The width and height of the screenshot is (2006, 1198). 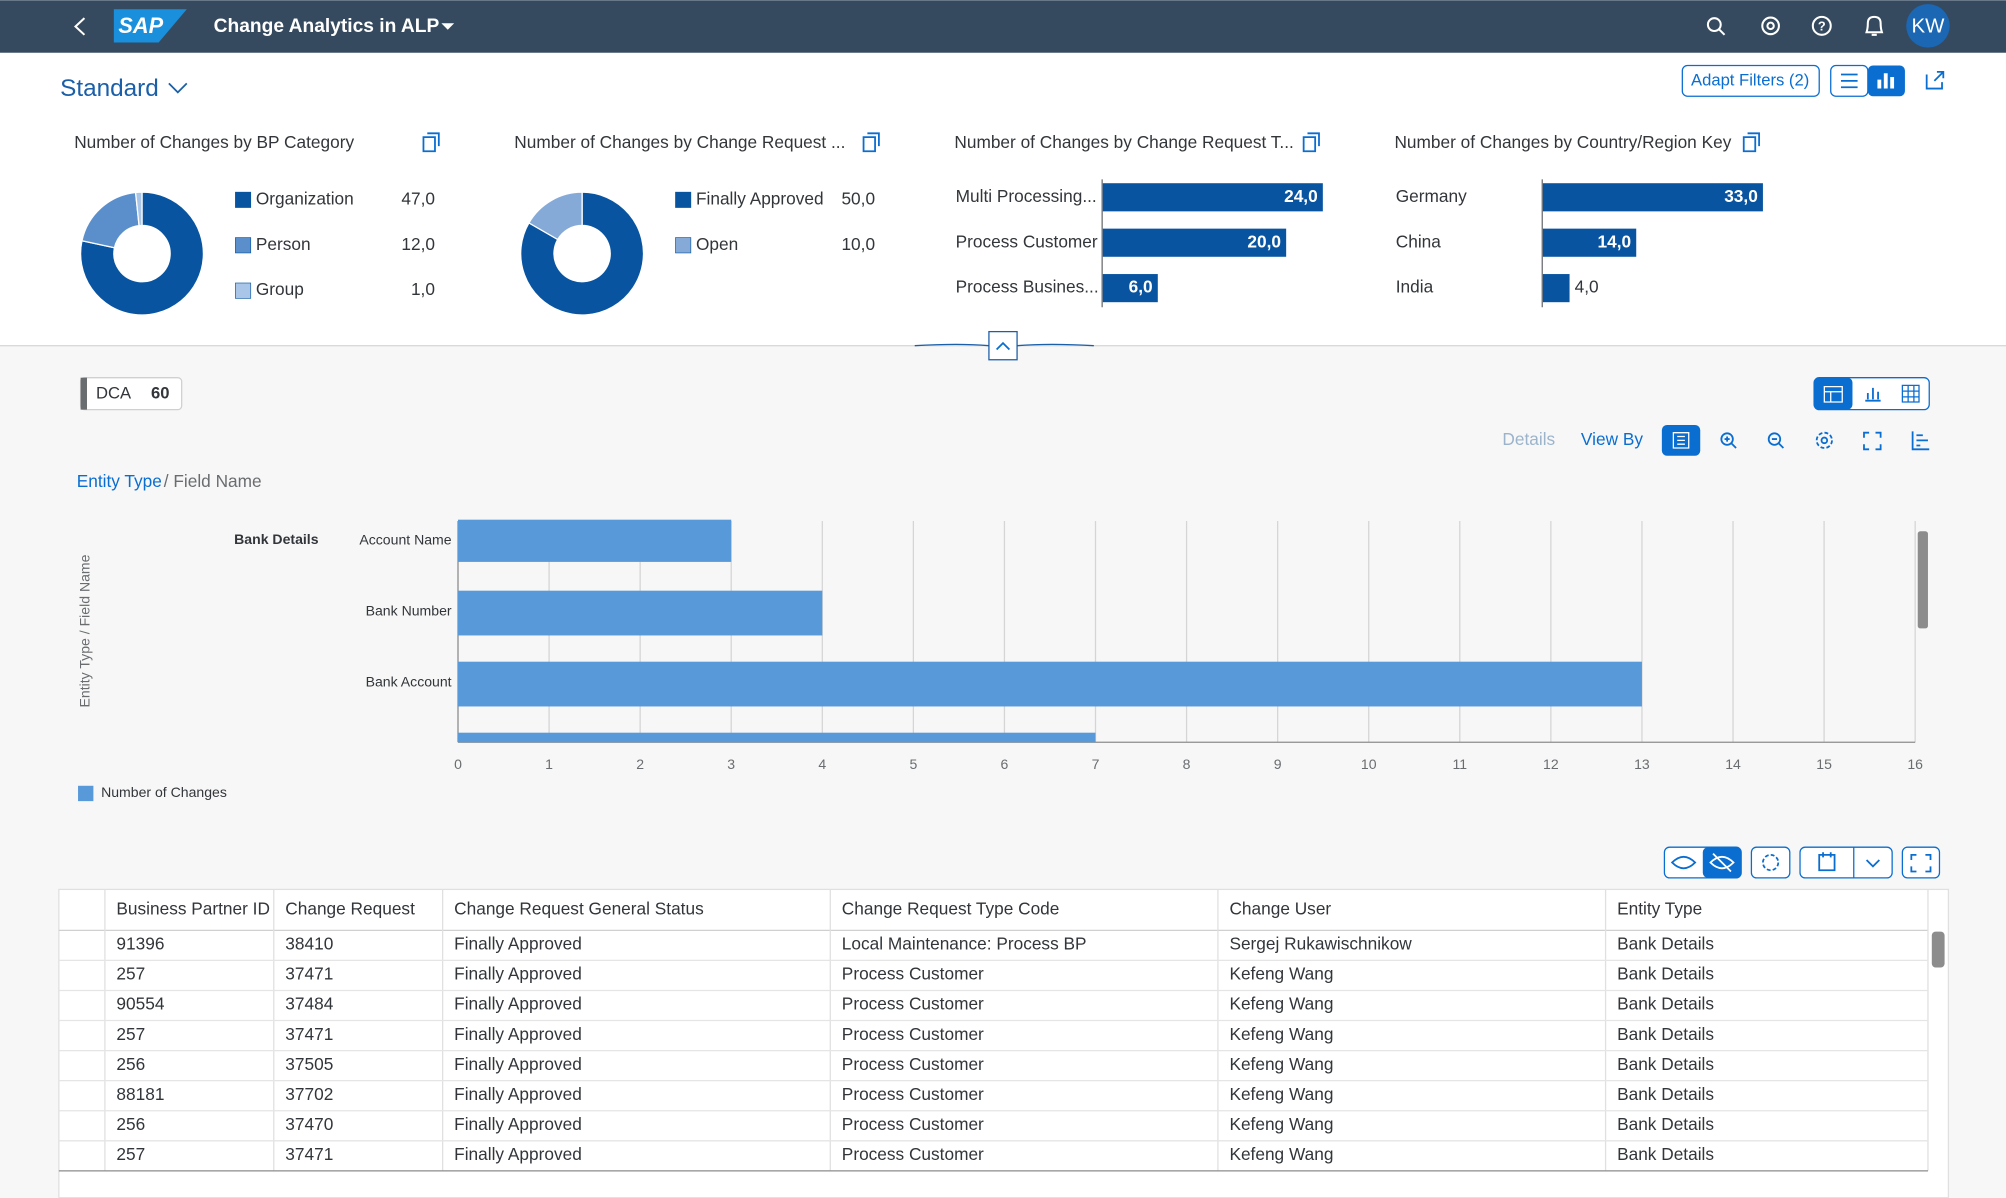 What do you see at coordinates (84, 630) in the screenshot?
I see `y-axis-title: Entity Type / Field Name` at bounding box center [84, 630].